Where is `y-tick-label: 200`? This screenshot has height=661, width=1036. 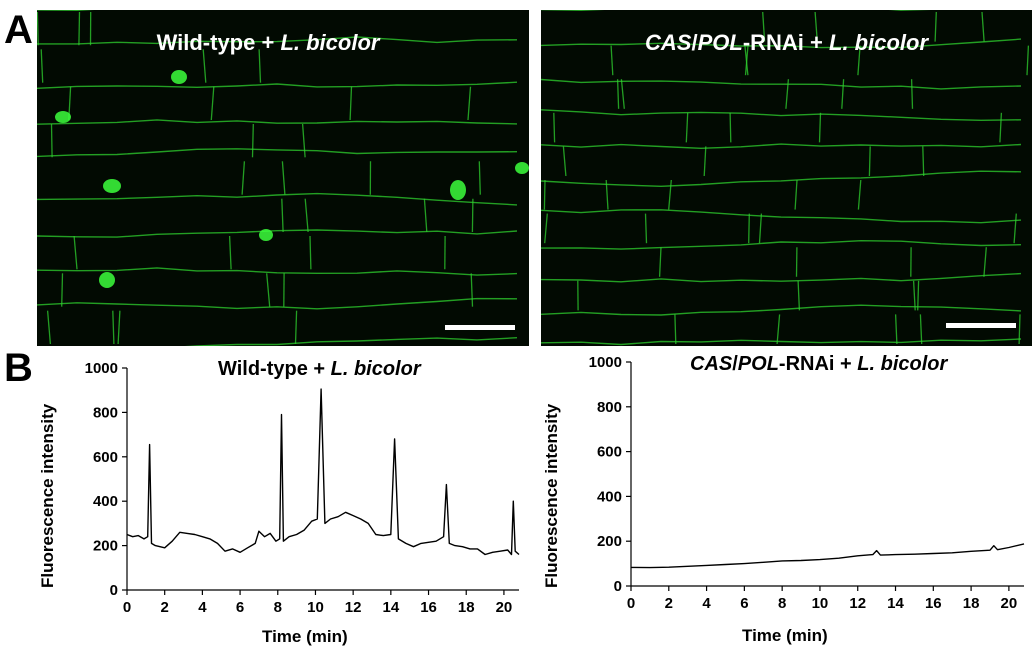 y-tick-label: 200 is located at coordinates (105, 546).